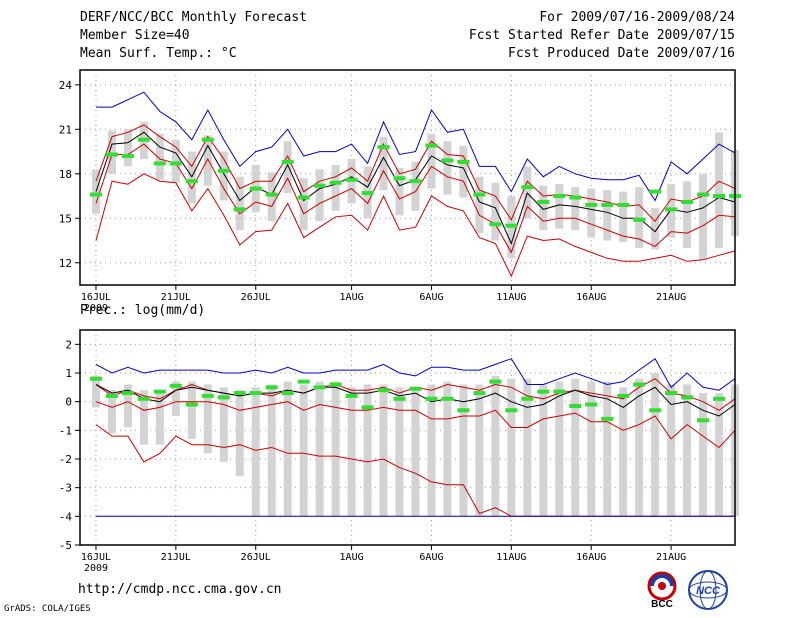 This screenshot has width=800, height=618. I want to click on temperature-ytick-label: 15, so click(65, 218).